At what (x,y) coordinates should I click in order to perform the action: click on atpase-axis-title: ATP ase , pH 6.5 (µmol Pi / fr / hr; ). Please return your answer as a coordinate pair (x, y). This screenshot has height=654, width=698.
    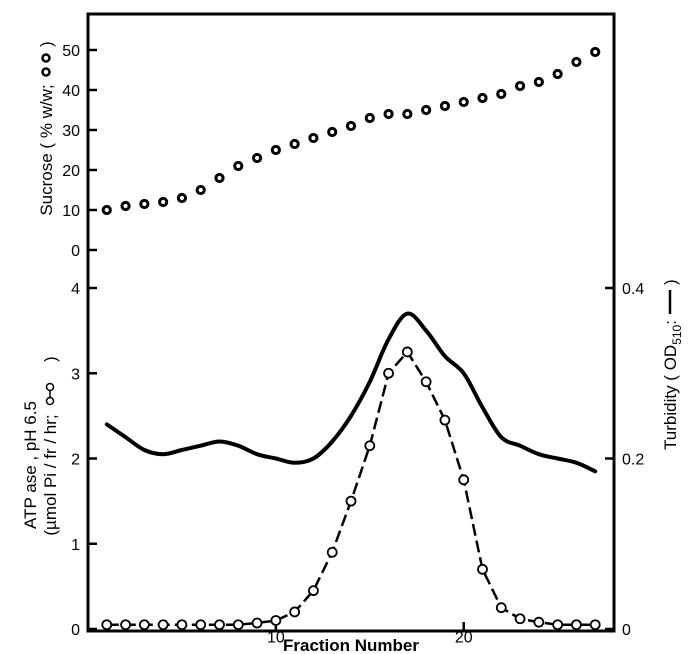
    Looking at the image, I should click on (40, 445).